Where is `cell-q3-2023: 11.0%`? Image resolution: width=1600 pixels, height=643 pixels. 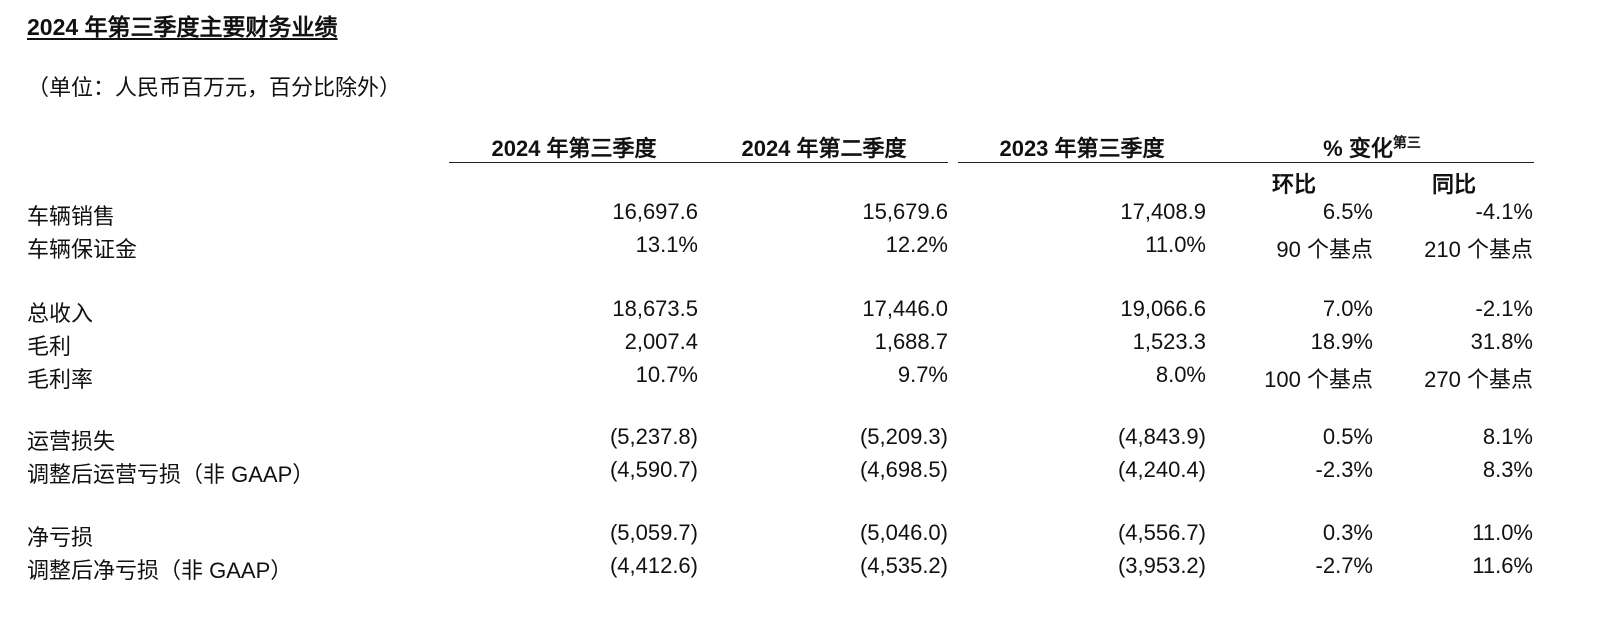 cell-q3-2023: 11.0% is located at coordinates (1175, 244).